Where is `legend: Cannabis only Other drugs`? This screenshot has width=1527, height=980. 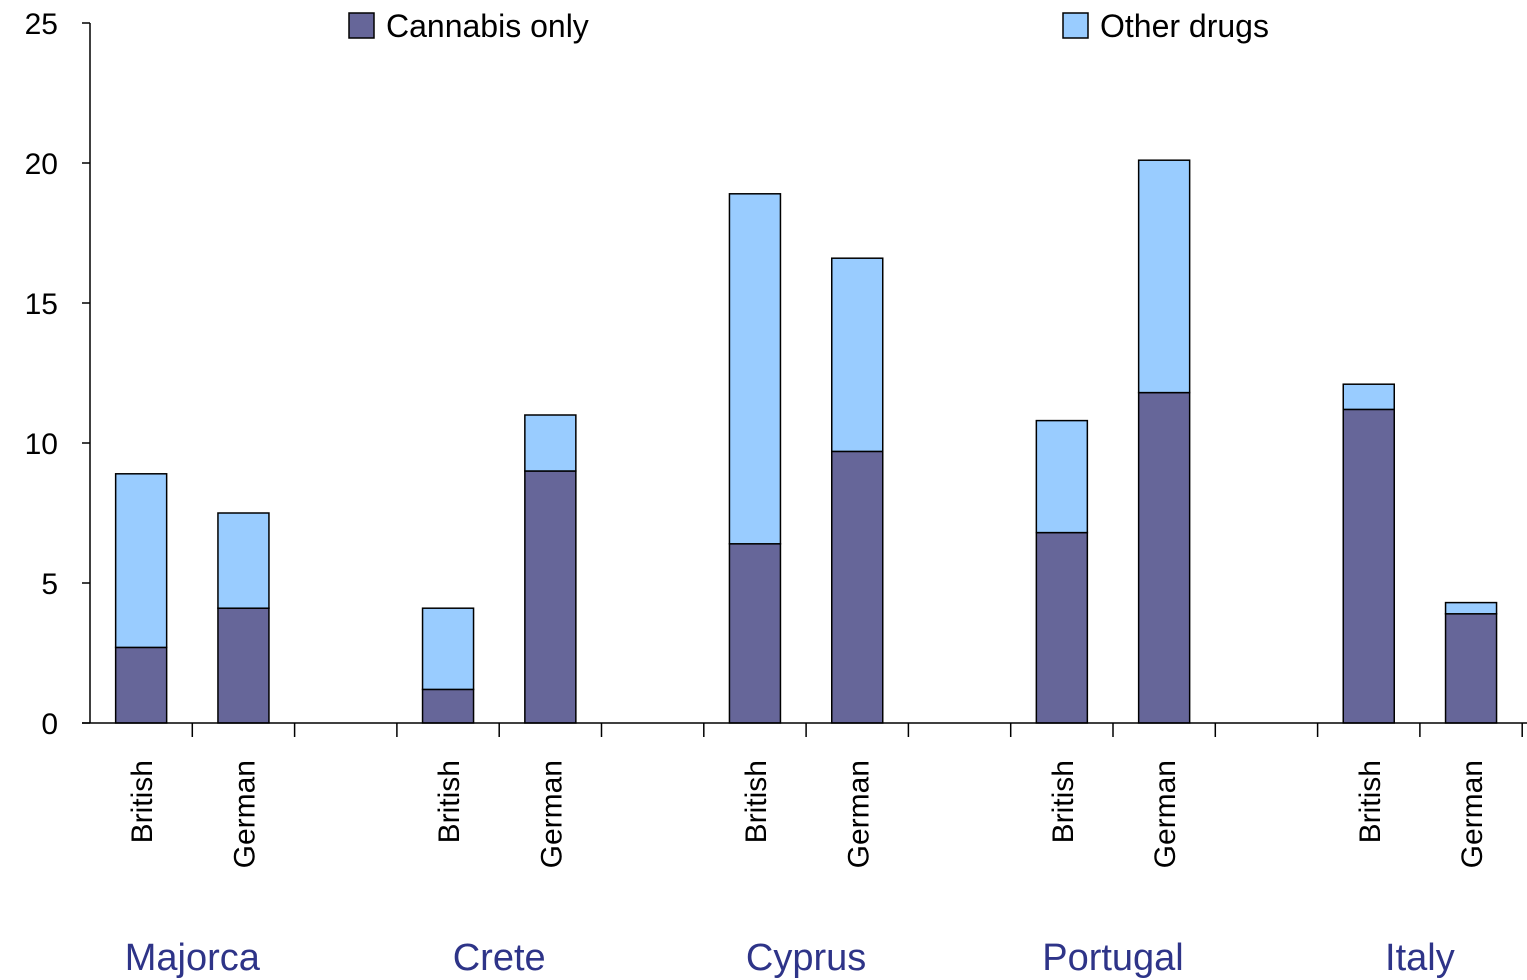 legend: Cannabis only Other drugs is located at coordinates (808, 26).